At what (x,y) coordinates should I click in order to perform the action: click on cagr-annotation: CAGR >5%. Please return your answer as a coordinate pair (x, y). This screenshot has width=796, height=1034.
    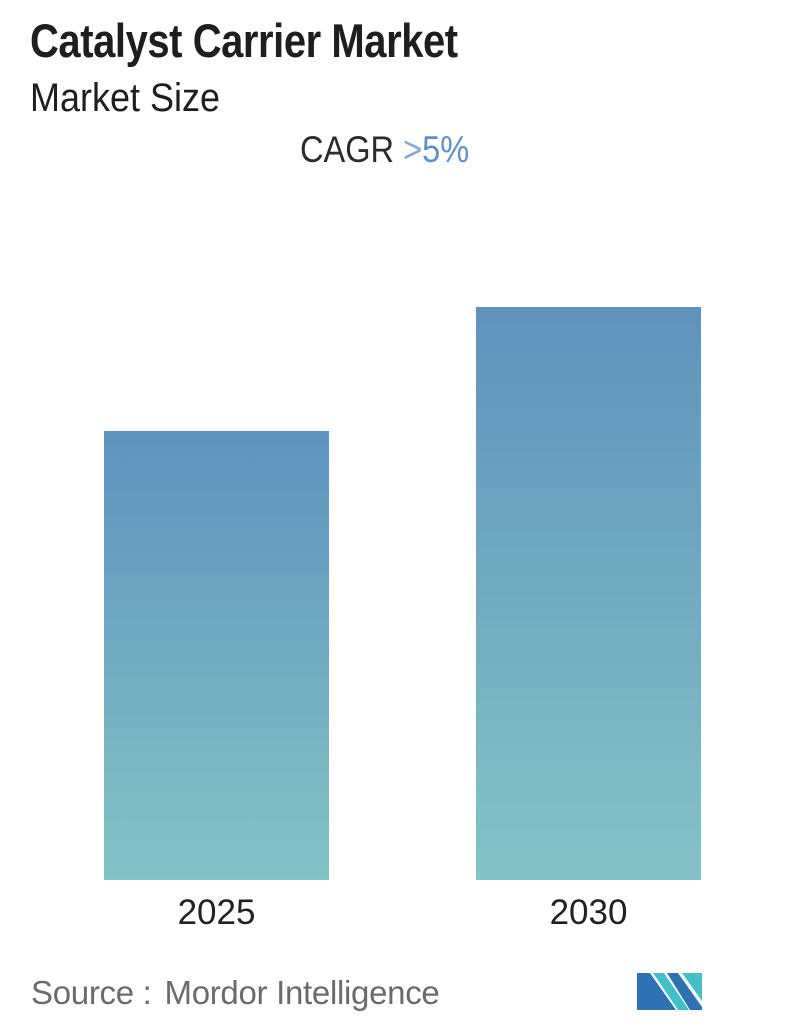
    Looking at the image, I should click on (384, 149).